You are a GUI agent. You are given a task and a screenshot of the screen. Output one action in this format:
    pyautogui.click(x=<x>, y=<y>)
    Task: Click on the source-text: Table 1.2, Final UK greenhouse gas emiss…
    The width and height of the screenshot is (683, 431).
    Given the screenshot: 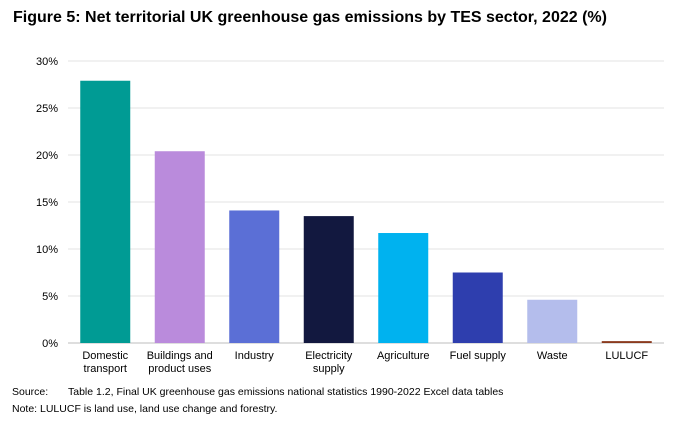 What is the action you would take?
    pyautogui.click(x=286, y=392)
    